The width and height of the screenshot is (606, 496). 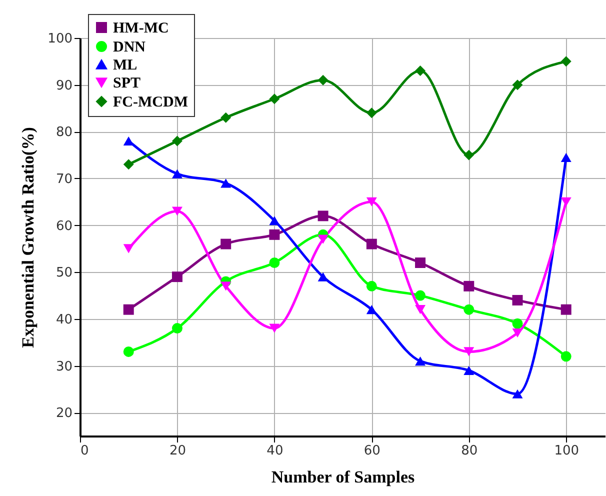 What do you see at coordinates (64, 273) in the screenshot?
I see `y-tick-label: 50` at bounding box center [64, 273].